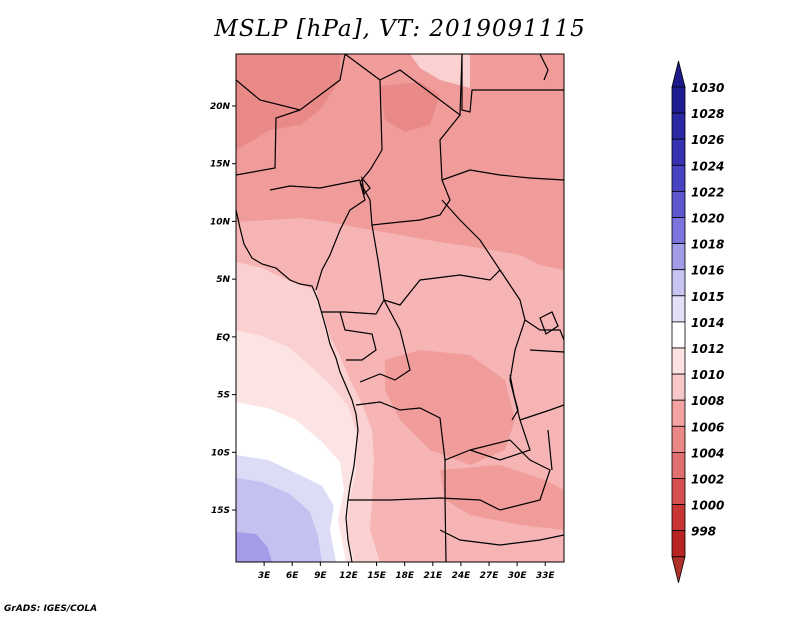 This screenshot has width=800, height=618. What do you see at coordinates (424, 504) in the screenshot?
I see `border-angola-namibia` at bounding box center [424, 504].